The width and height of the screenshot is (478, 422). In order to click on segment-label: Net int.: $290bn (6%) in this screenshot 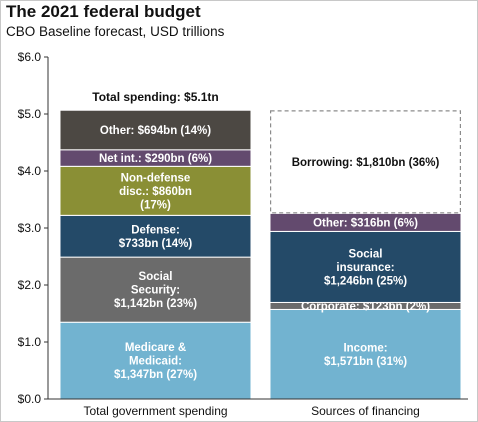, I will do `click(155, 159)`.